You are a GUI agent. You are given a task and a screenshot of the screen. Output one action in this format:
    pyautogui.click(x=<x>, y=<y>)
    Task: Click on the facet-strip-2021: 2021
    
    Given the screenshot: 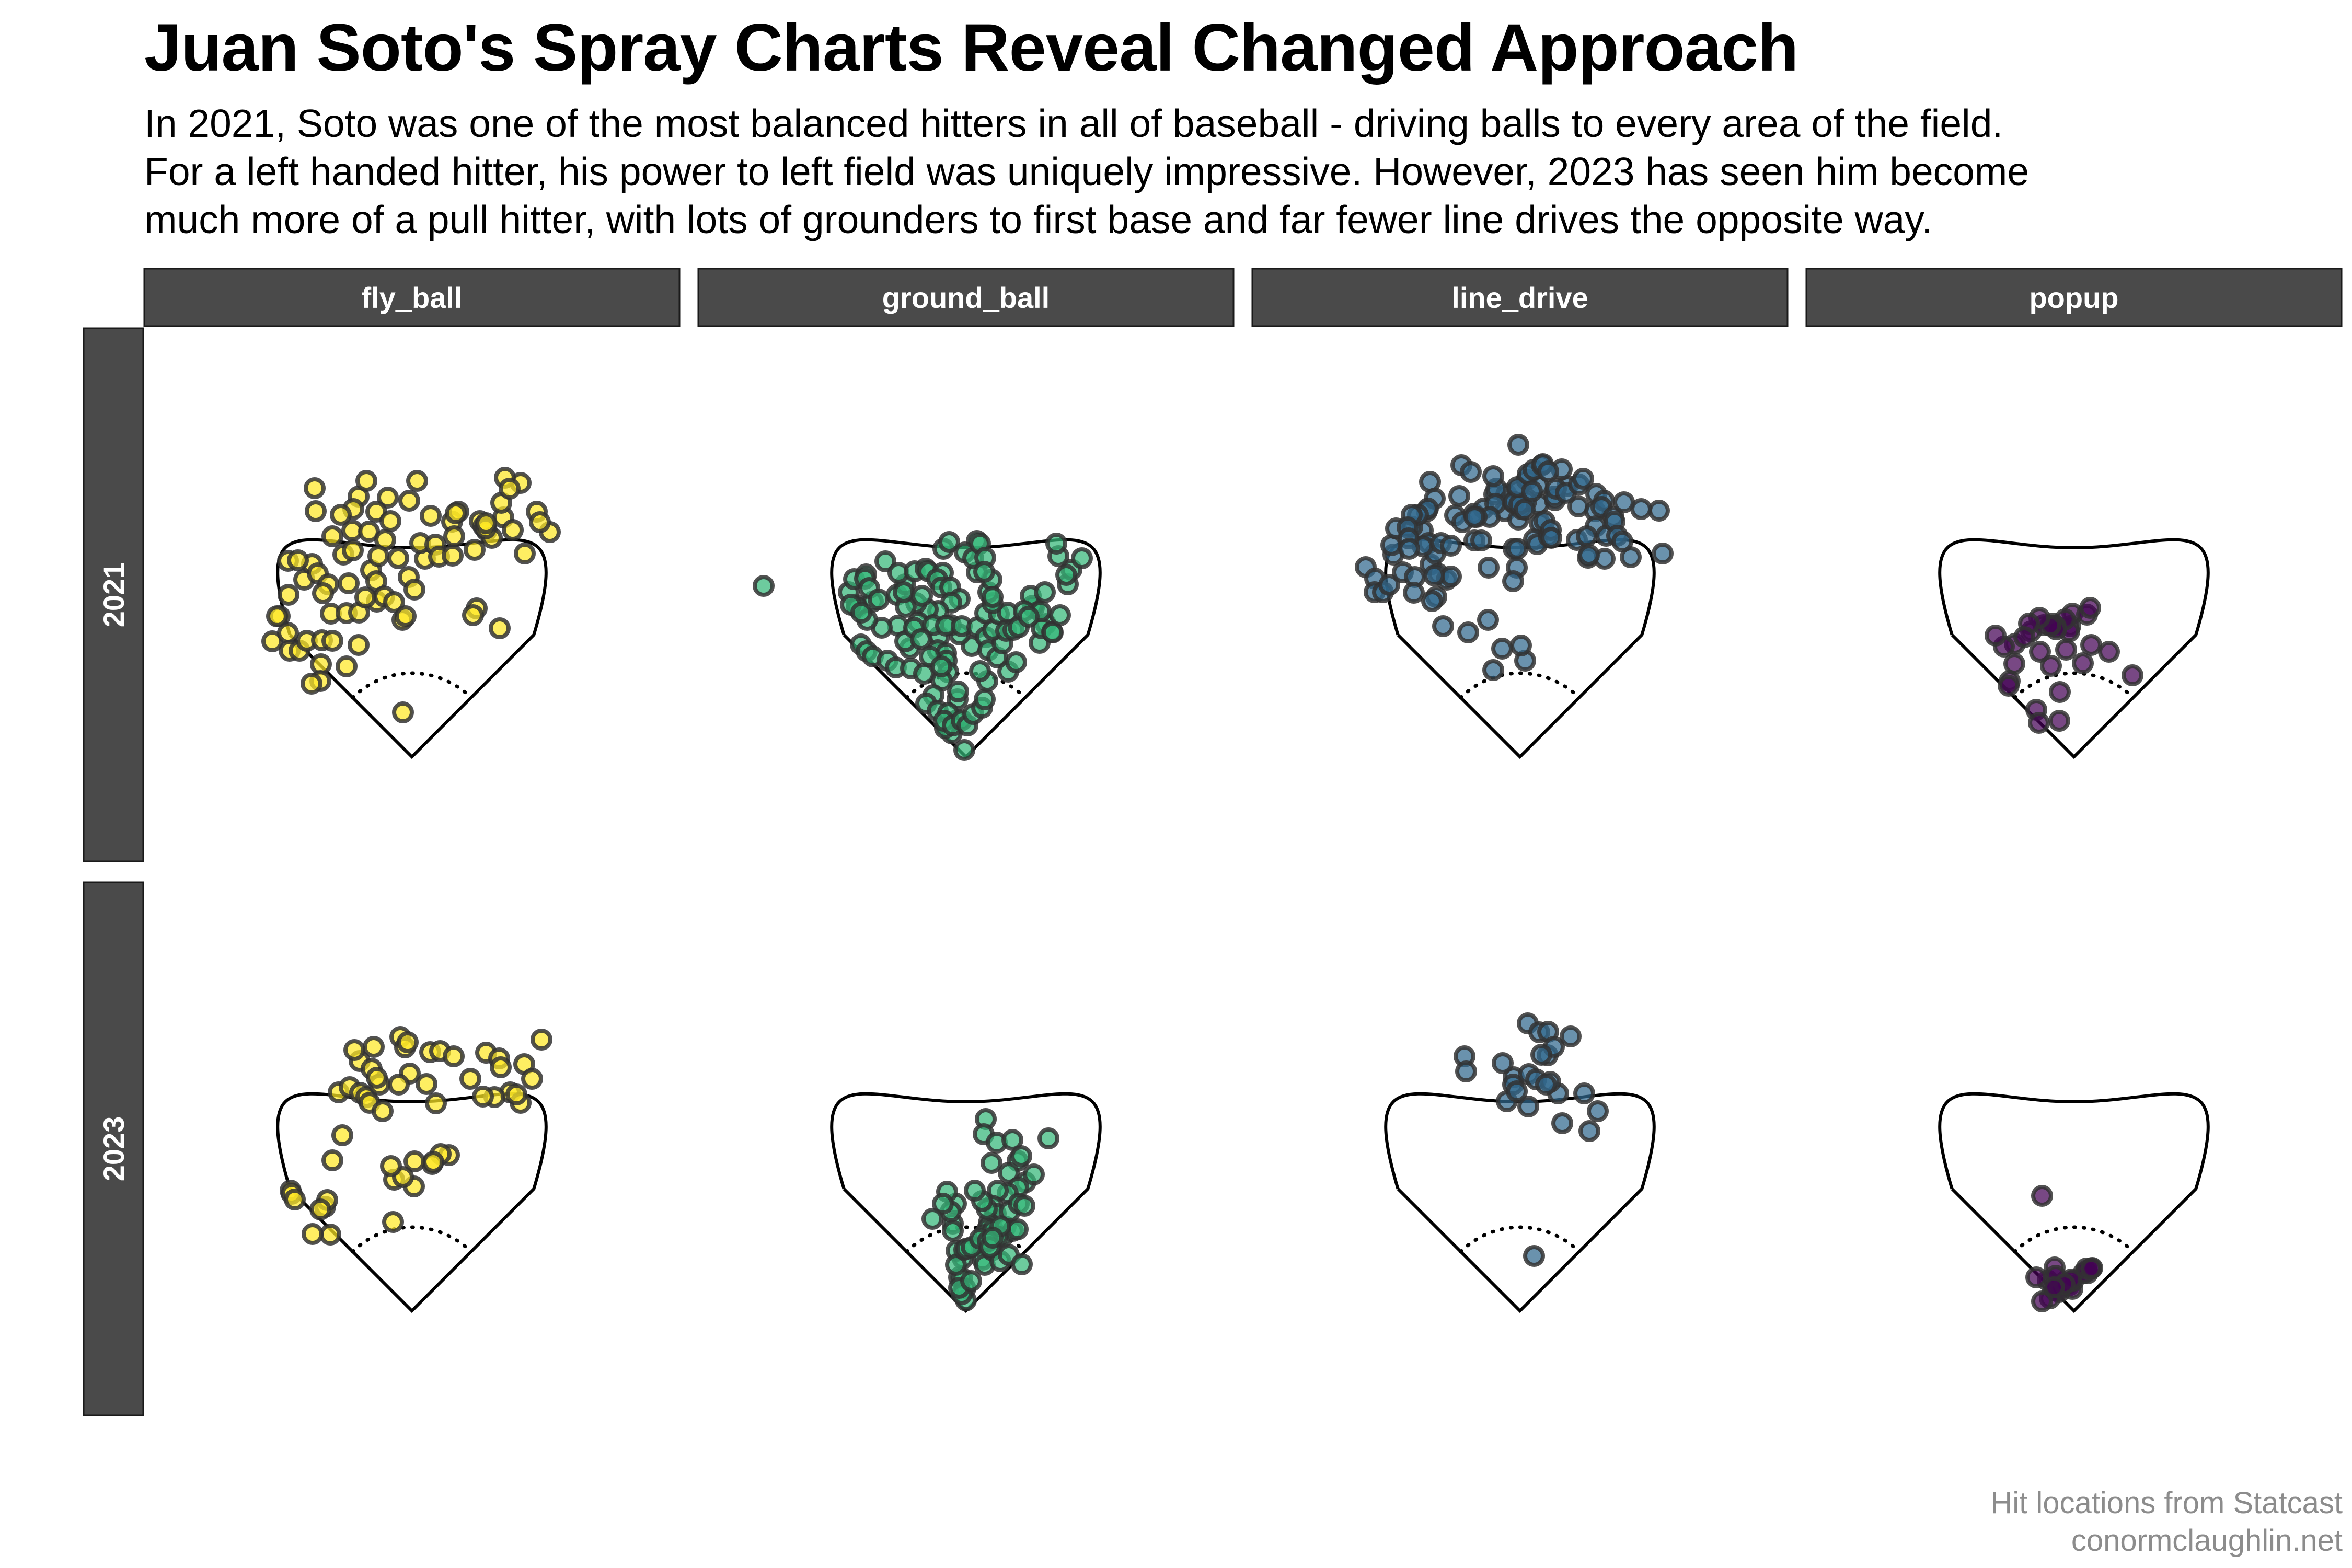 What is the action you would take?
    pyautogui.click(x=113, y=594)
    